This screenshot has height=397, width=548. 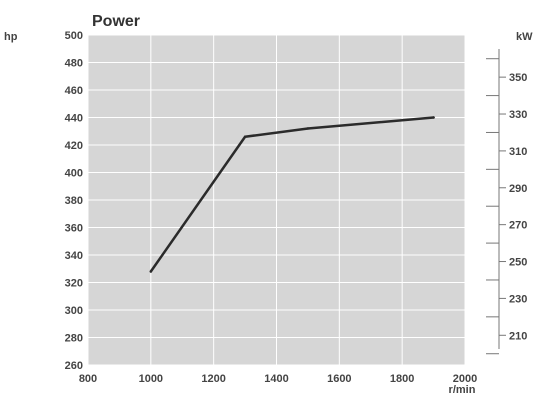 I want to click on y-tick-label: 380, so click(x=74, y=201).